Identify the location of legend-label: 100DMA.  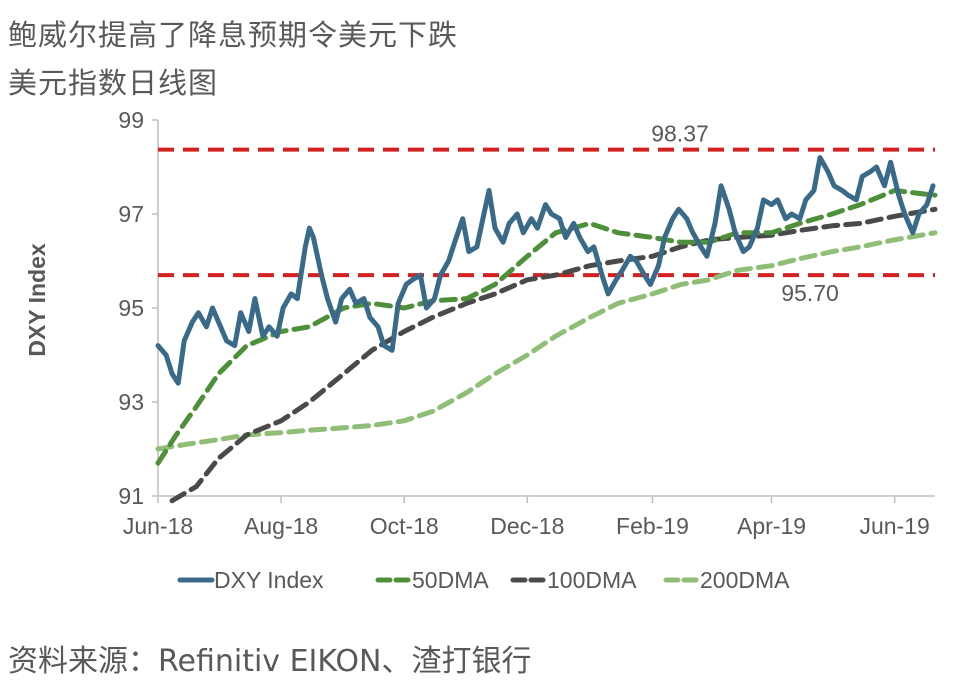
(592, 580).